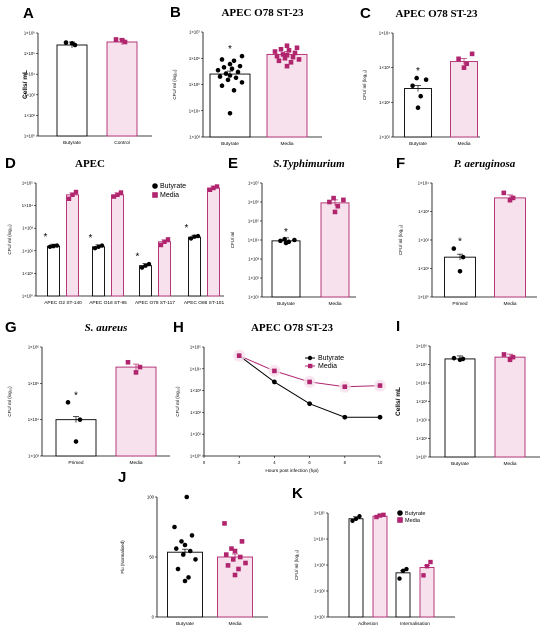 The width and height of the screenshot is (550, 628). What do you see at coordinates (151, 557) in the screenshot?
I see `y-tick-label: 50` at bounding box center [151, 557].